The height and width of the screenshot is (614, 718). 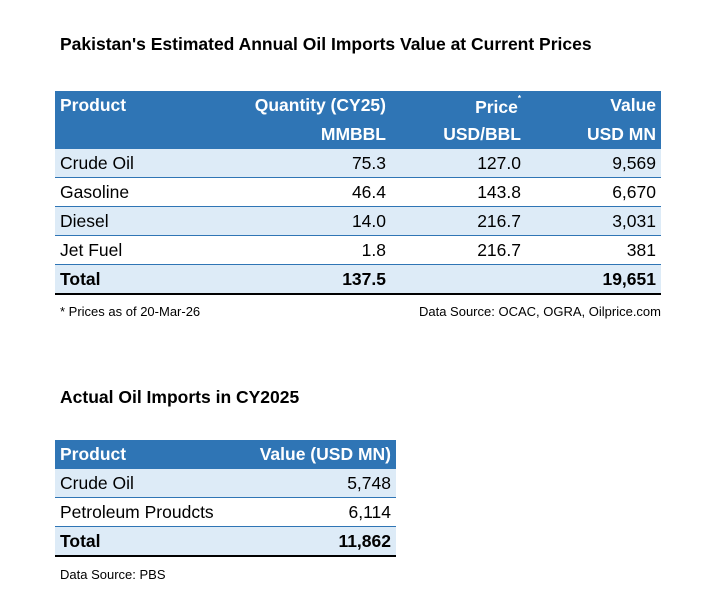 What do you see at coordinates (458, 192) in the screenshot?
I see `price-cell: 143.8` at bounding box center [458, 192].